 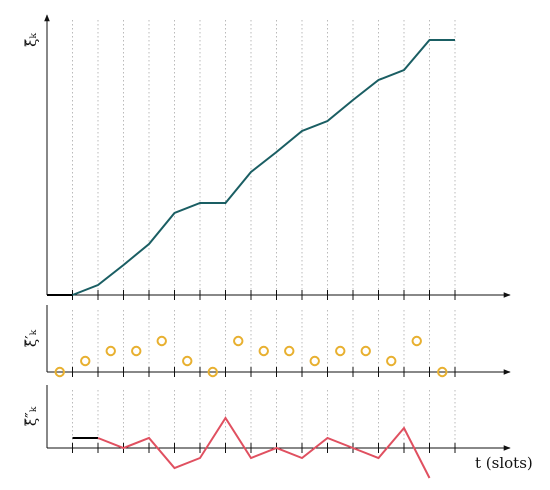 I want to click on series-line, so click(x=264, y=447).